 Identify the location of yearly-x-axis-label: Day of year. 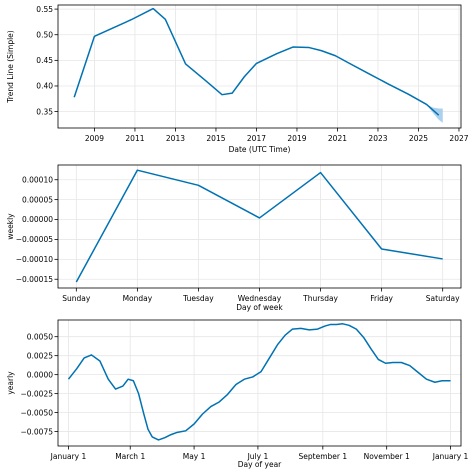
(260, 464).